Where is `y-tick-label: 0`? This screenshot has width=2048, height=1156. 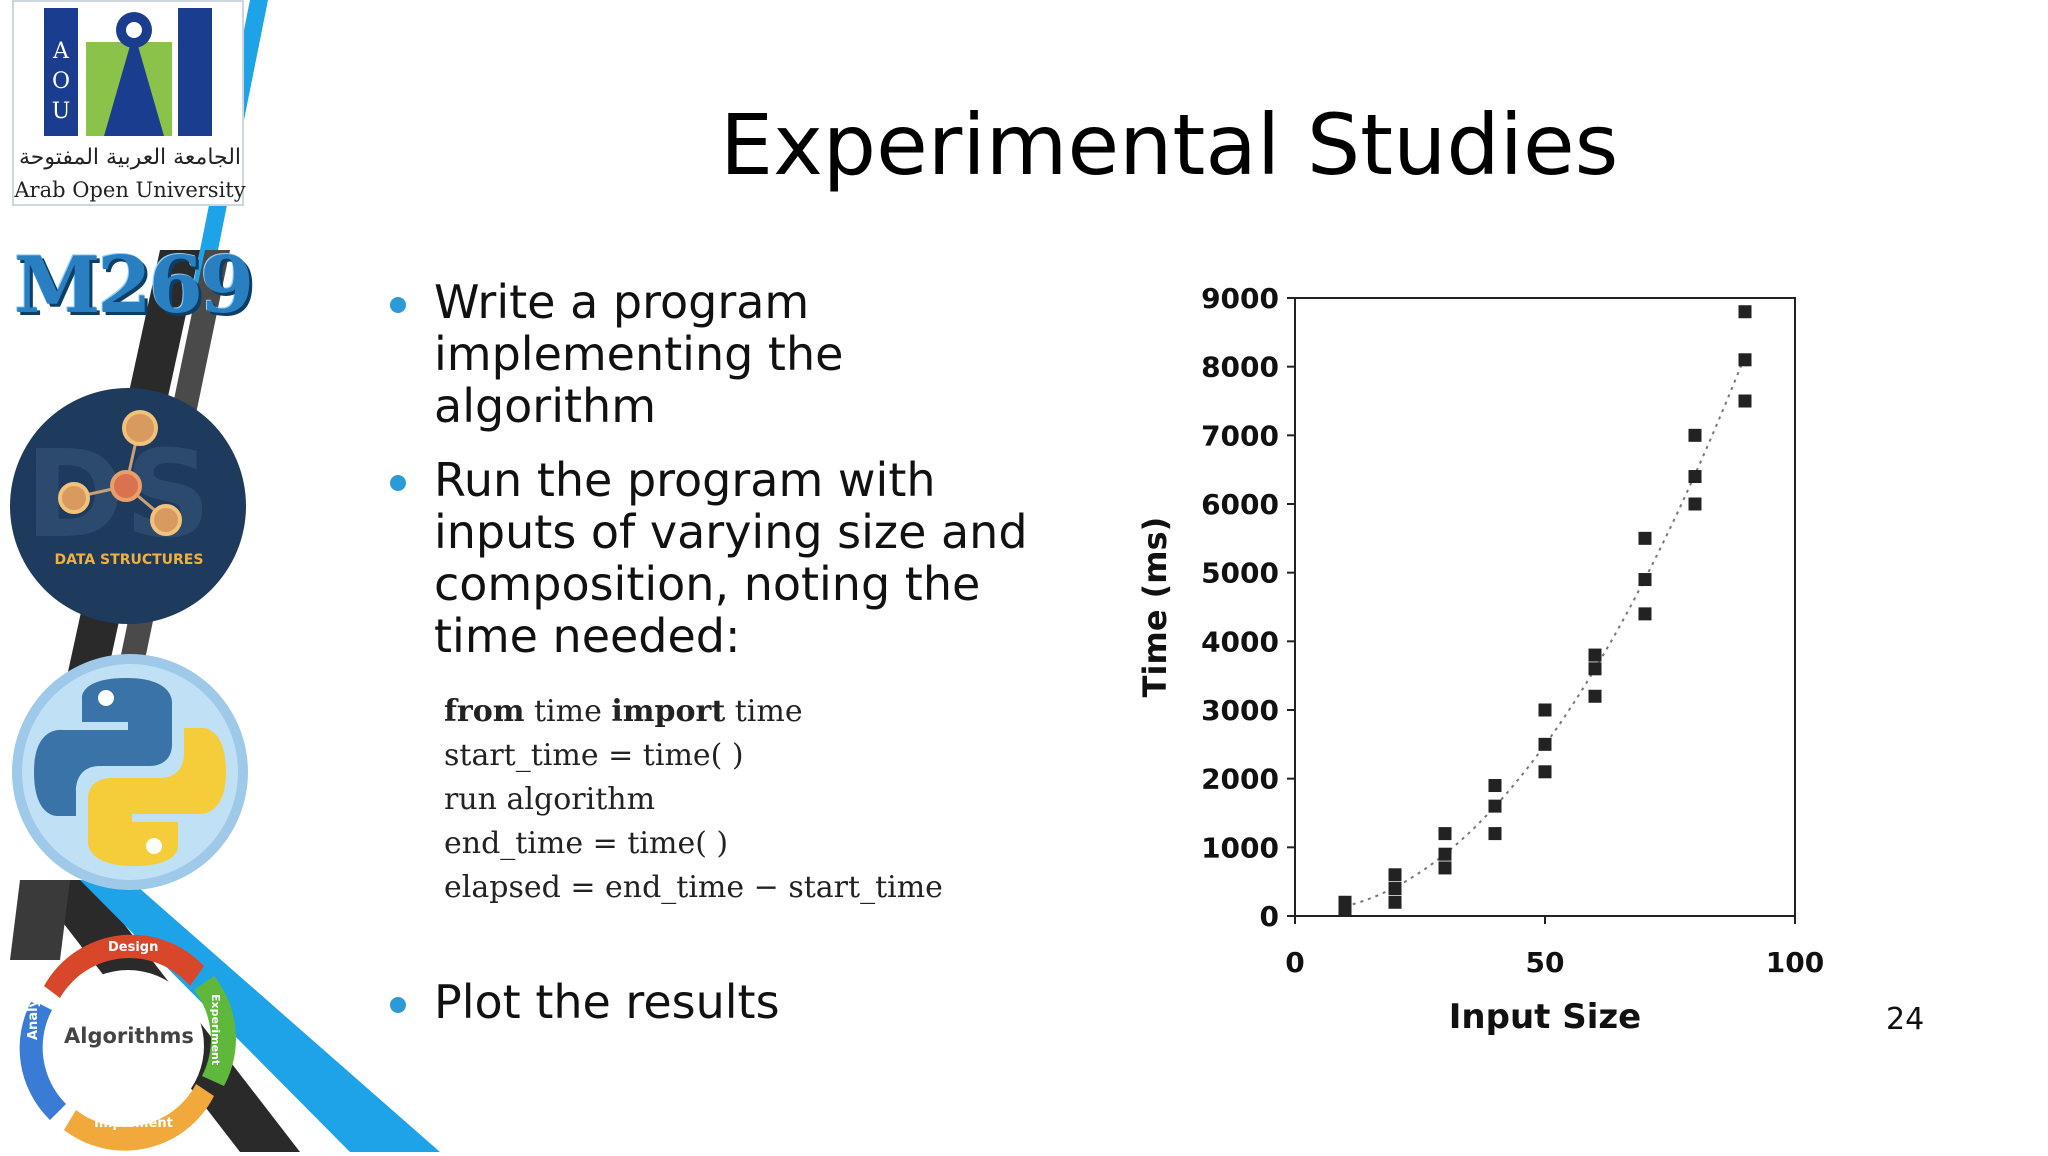
y-tick-label: 0 is located at coordinates (1269, 916).